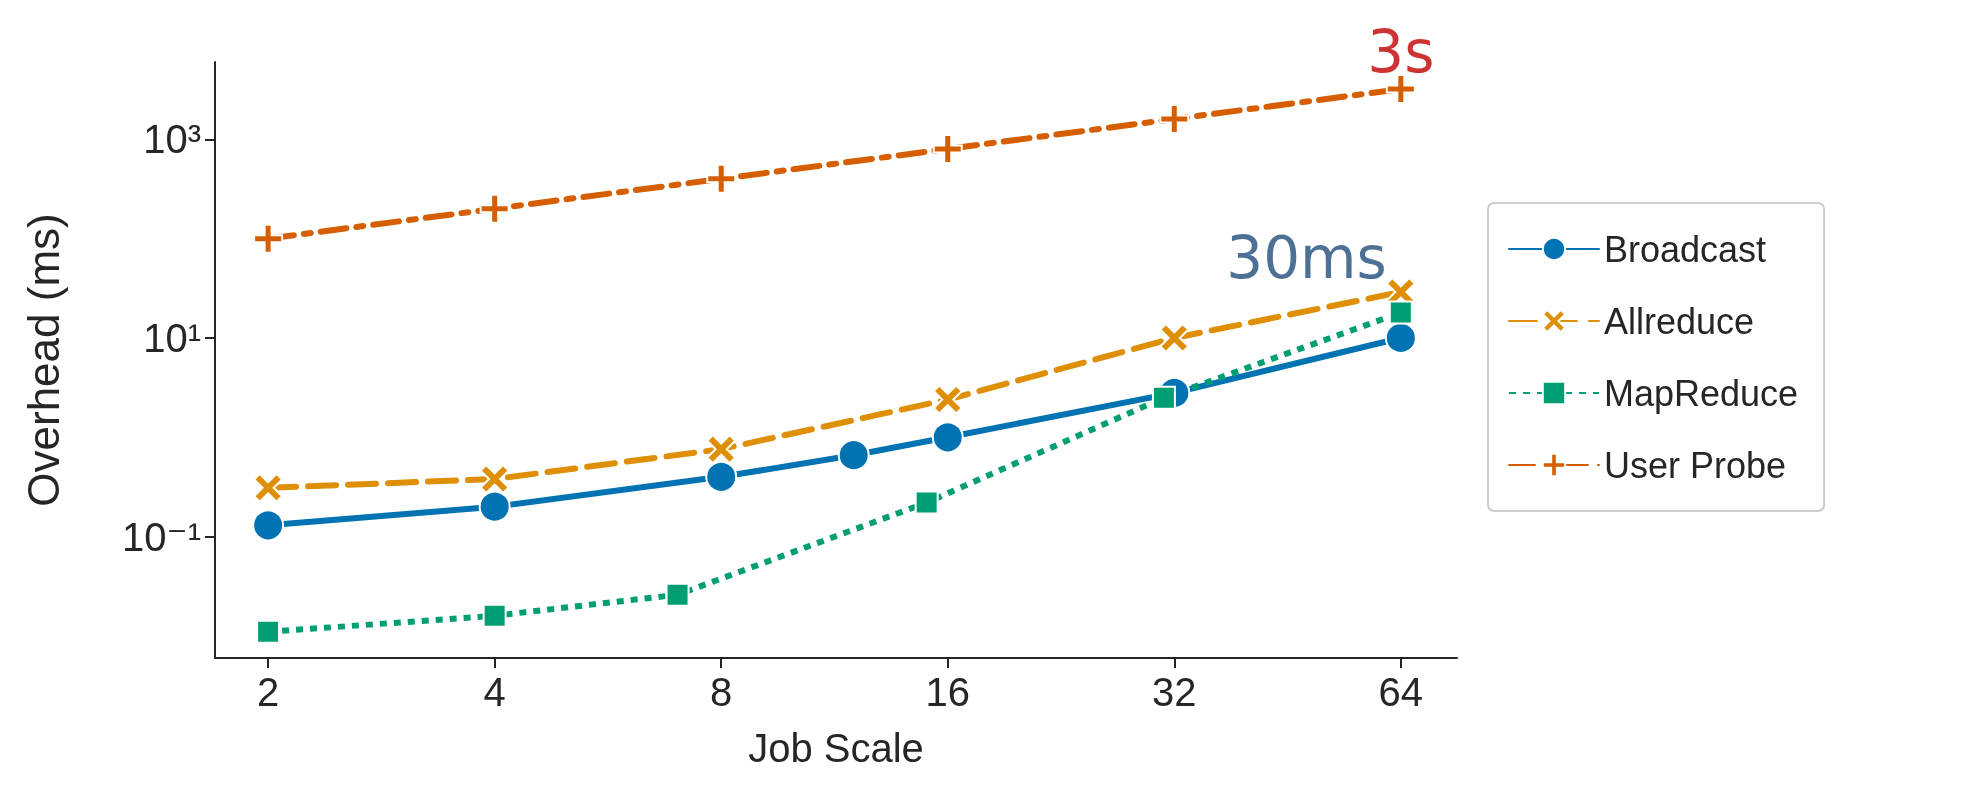 This screenshot has height=801, width=1980. I want to click on legend-label: User Probe, so click(1695, 465).